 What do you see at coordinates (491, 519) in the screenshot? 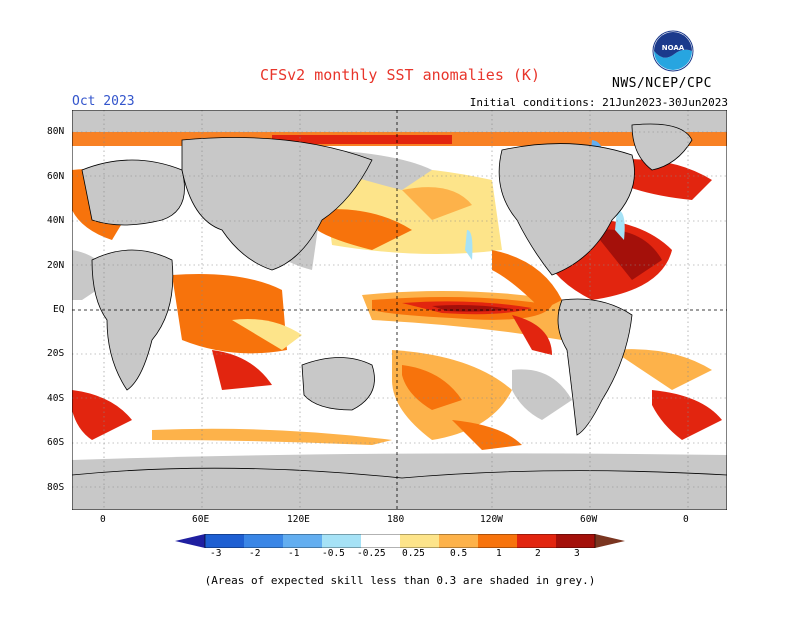
I see `lon-label-120w: 120W` at bounding box center [491, 519].